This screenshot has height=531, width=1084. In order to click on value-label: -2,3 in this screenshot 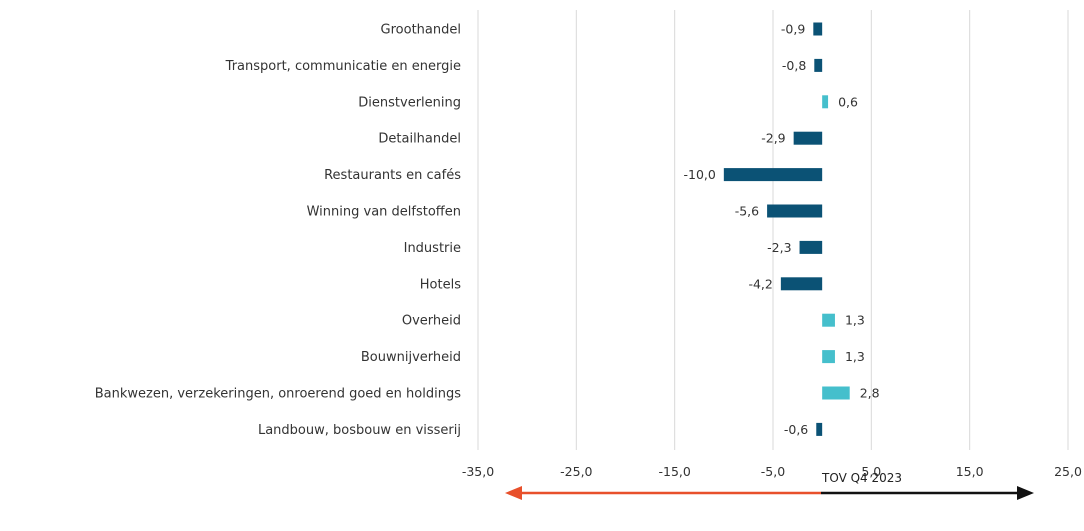, I will do `click(779, 247)`.